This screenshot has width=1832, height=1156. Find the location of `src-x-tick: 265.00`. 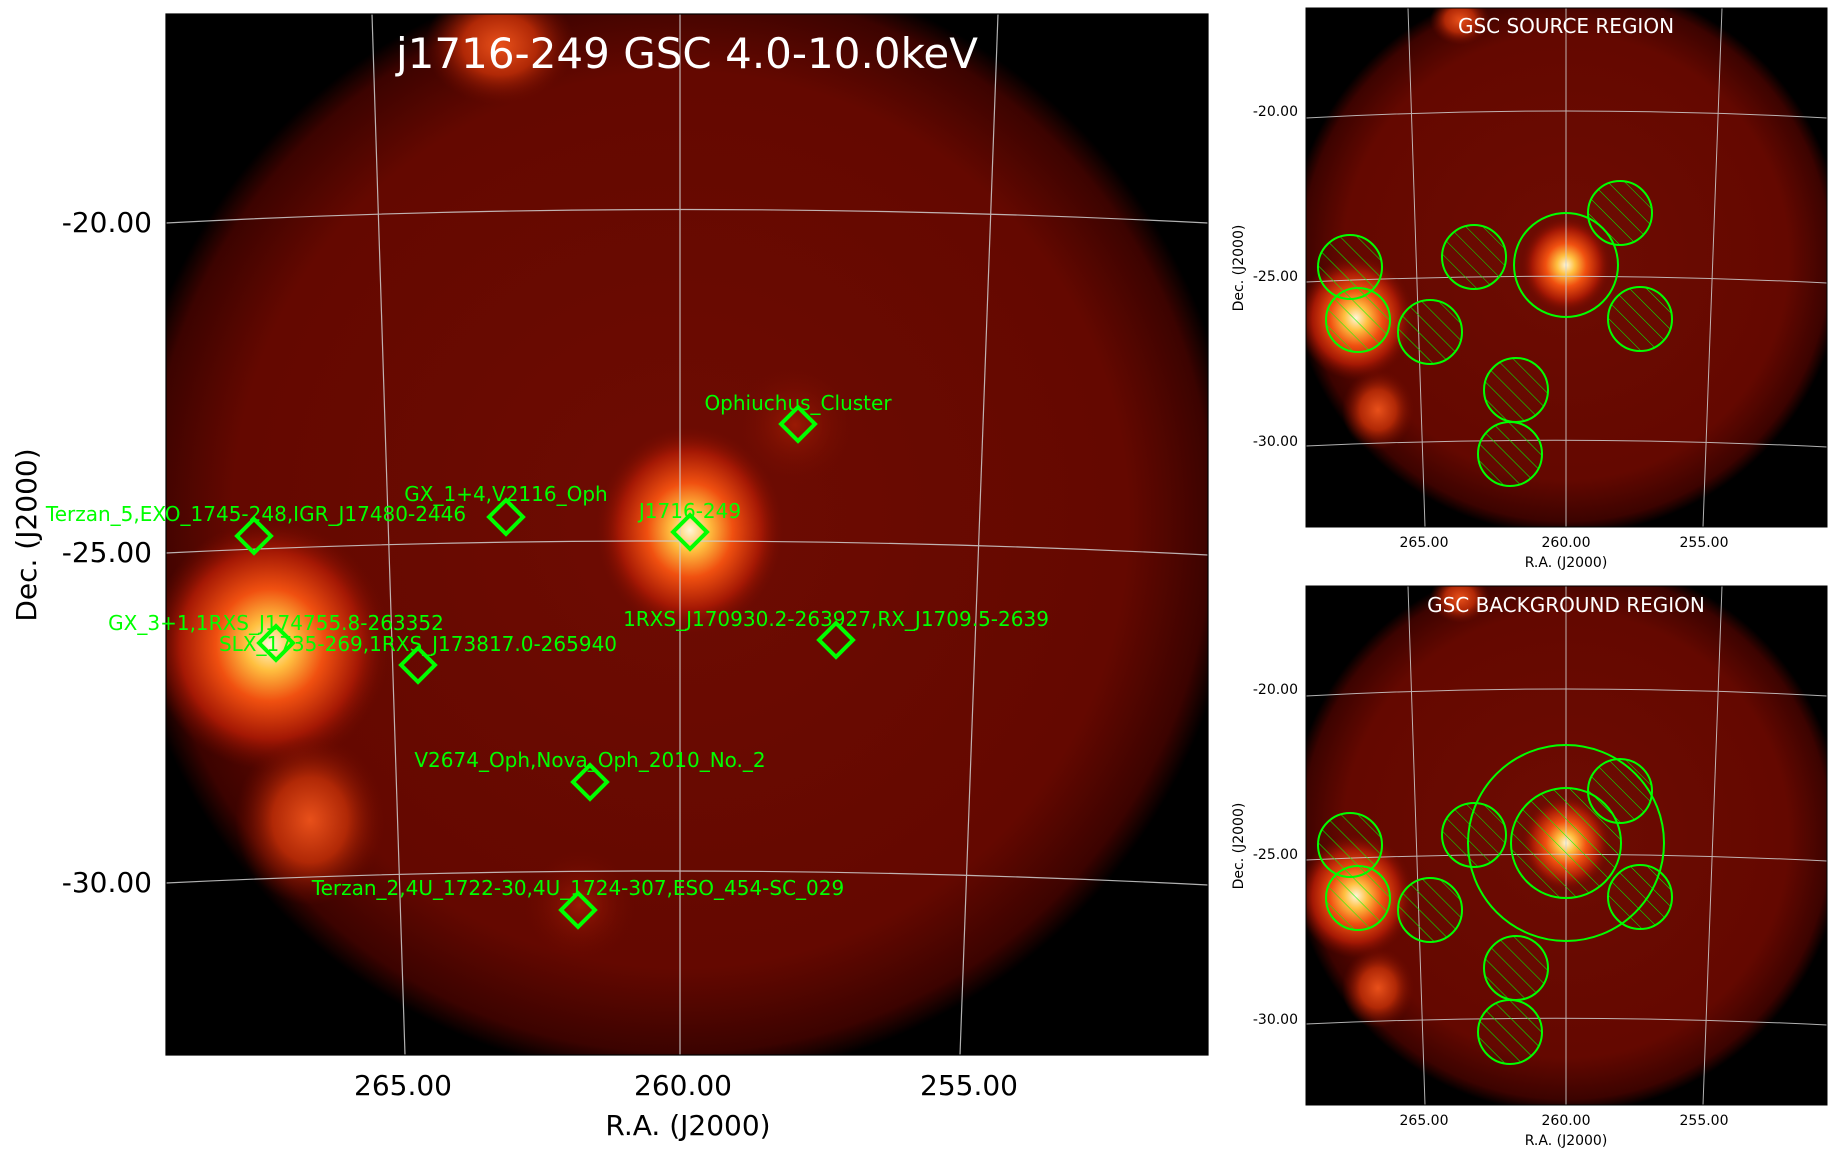

src-x-tick: 265.00 is located at coordinates (1424, 543).